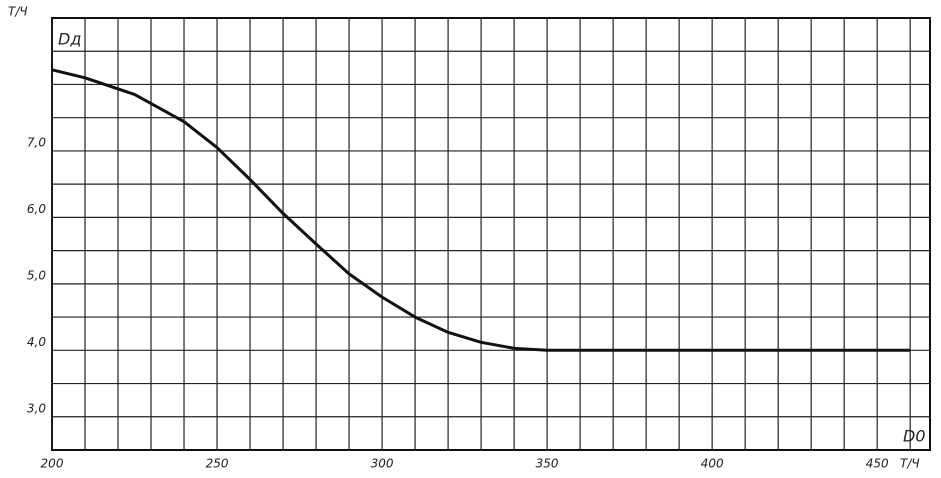 This screenshot has width=941, height=478. I want to click on x-label: D0, so click(914, 436).